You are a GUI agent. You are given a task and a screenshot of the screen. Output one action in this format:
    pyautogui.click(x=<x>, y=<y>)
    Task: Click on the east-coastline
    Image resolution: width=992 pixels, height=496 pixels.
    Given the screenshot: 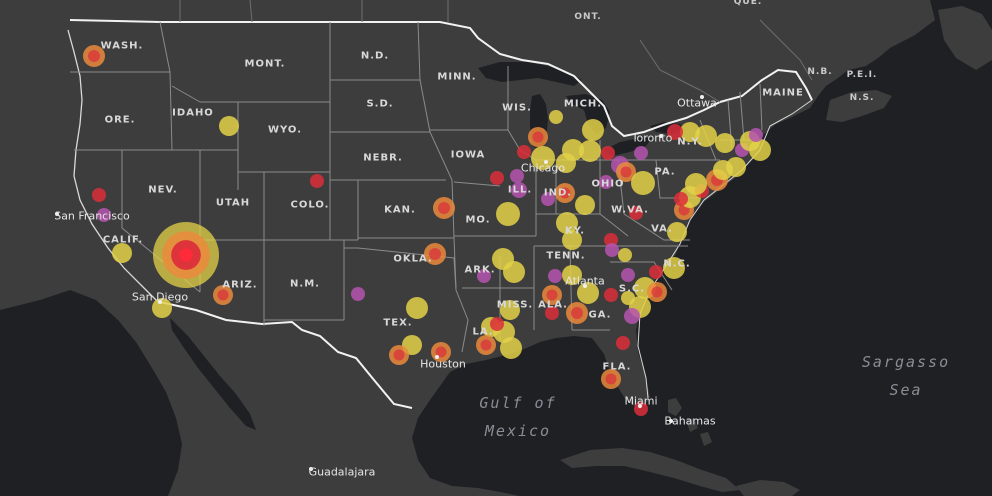 What is the action you would take?
    pyautogui.click(x=725, y=249)
    